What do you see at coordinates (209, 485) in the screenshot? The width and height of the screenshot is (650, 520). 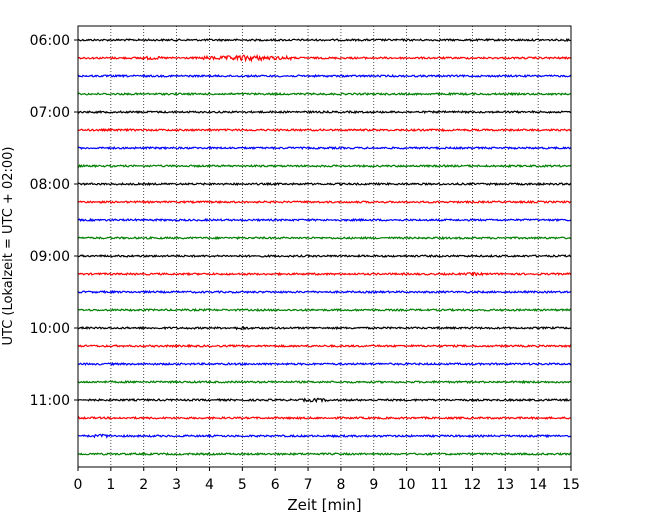 I see `x-tick-label: 4` at bounding box center [209, 485].